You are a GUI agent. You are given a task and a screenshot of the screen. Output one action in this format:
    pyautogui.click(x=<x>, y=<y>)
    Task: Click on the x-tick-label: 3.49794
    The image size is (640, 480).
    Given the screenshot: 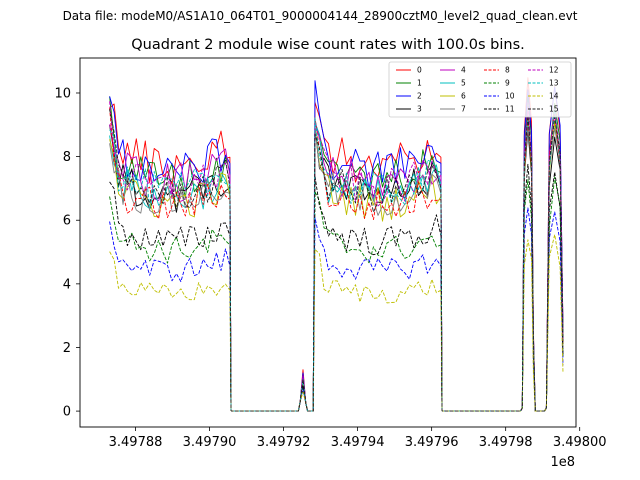 What is the action you would take?
    pyautogui.click(x=358, y=442)
    